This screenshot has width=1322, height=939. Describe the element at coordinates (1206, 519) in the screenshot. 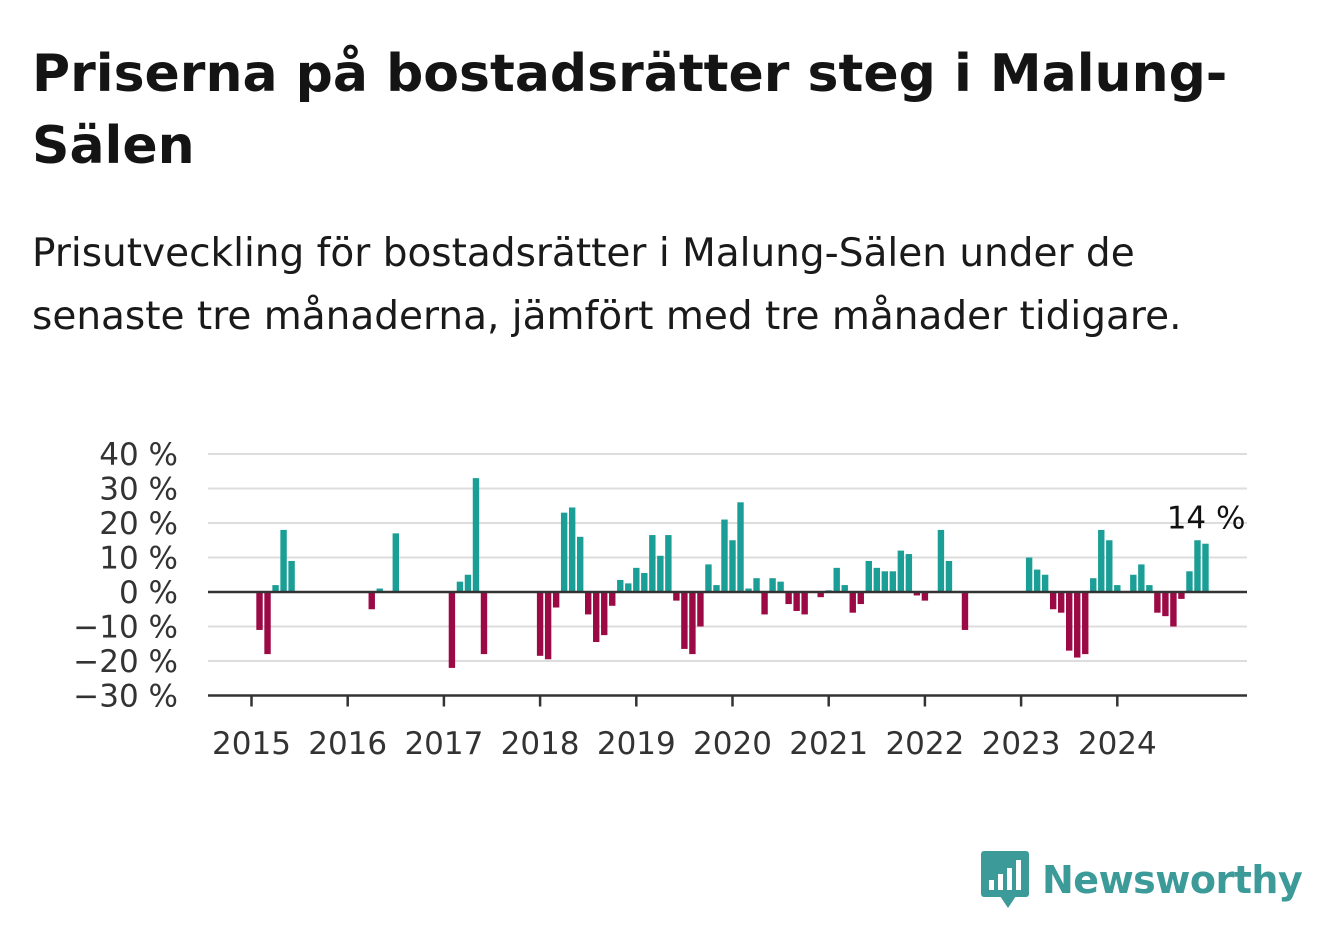

I see `last-value-label: 14 %` at that location.